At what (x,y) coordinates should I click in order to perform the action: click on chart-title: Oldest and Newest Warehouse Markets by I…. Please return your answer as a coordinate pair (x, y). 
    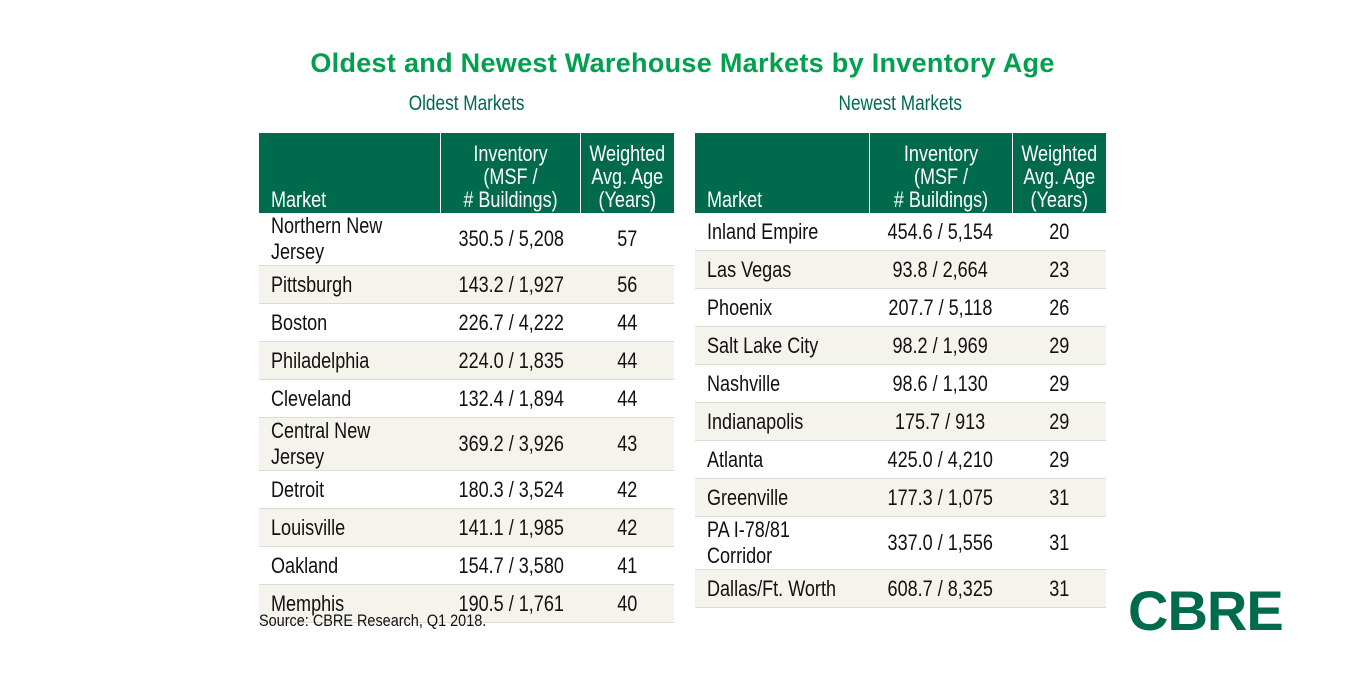
    Looking at the image, I should click on (682, 63).